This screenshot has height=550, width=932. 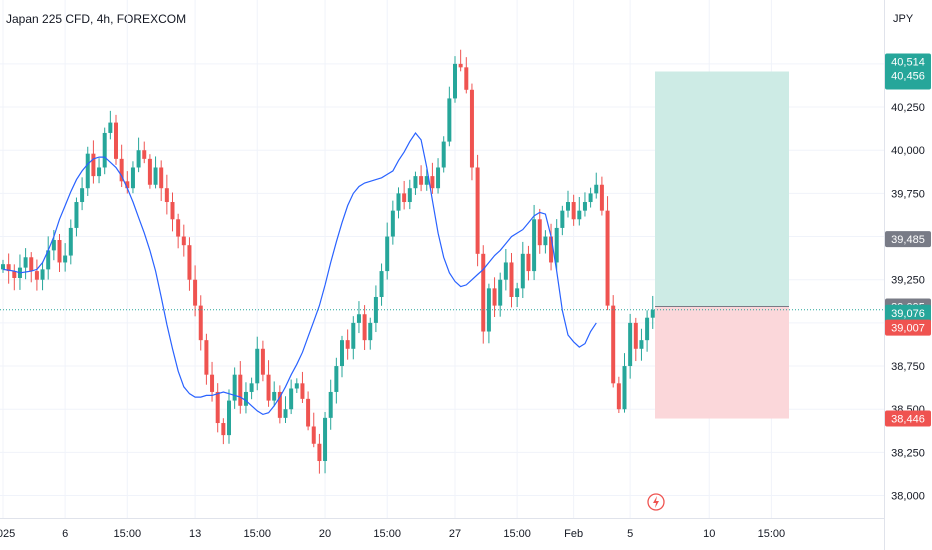 I want to click on flash-icon, so click(x=656, y=502).